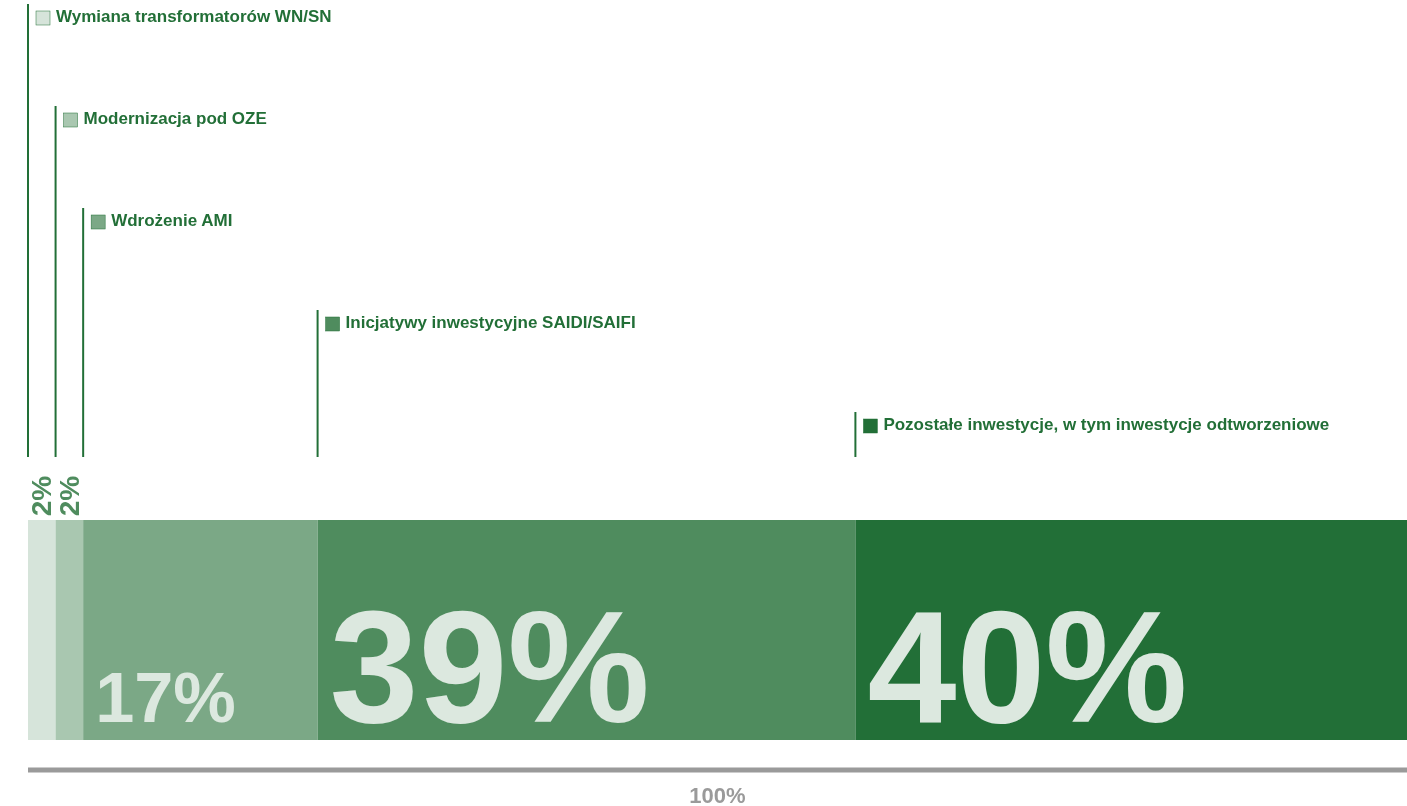 This screenshot has height=806, width=1407. Describe the element at coordinates (489, 666) in the screenshot. I see `data-label: 39%` at that location.